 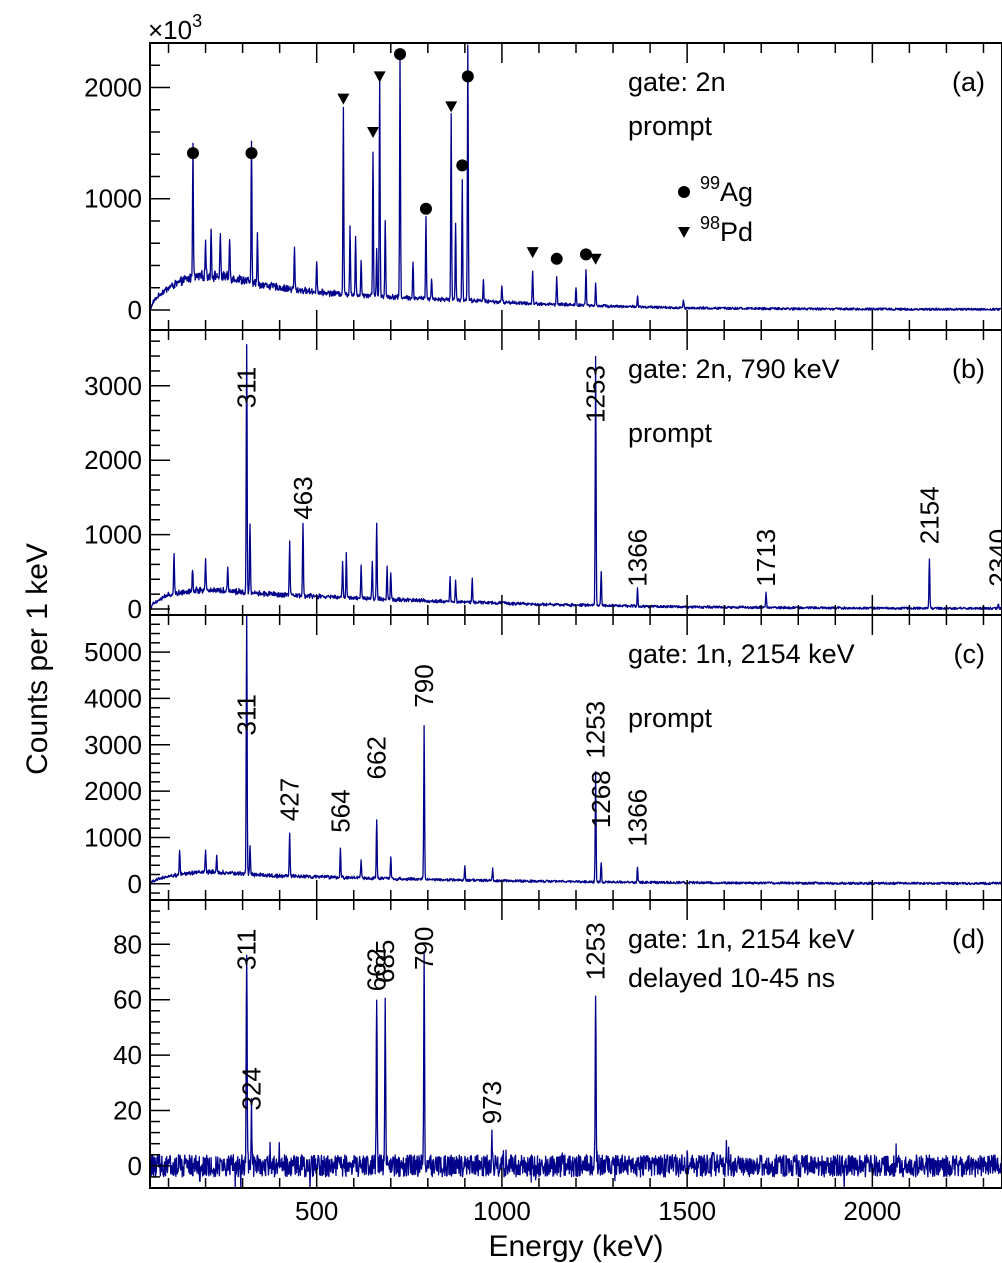 What do you see at coordinates (969, 654) in the screenshot?
I see `panel-label-c: (c)` at bounding box center [969, 654].